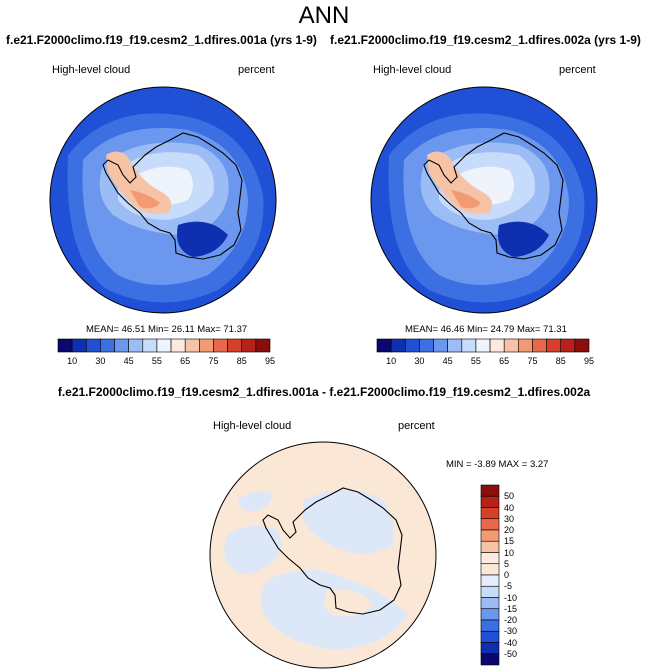  I want to click on panel-1-polar-map, so click(163, 200).